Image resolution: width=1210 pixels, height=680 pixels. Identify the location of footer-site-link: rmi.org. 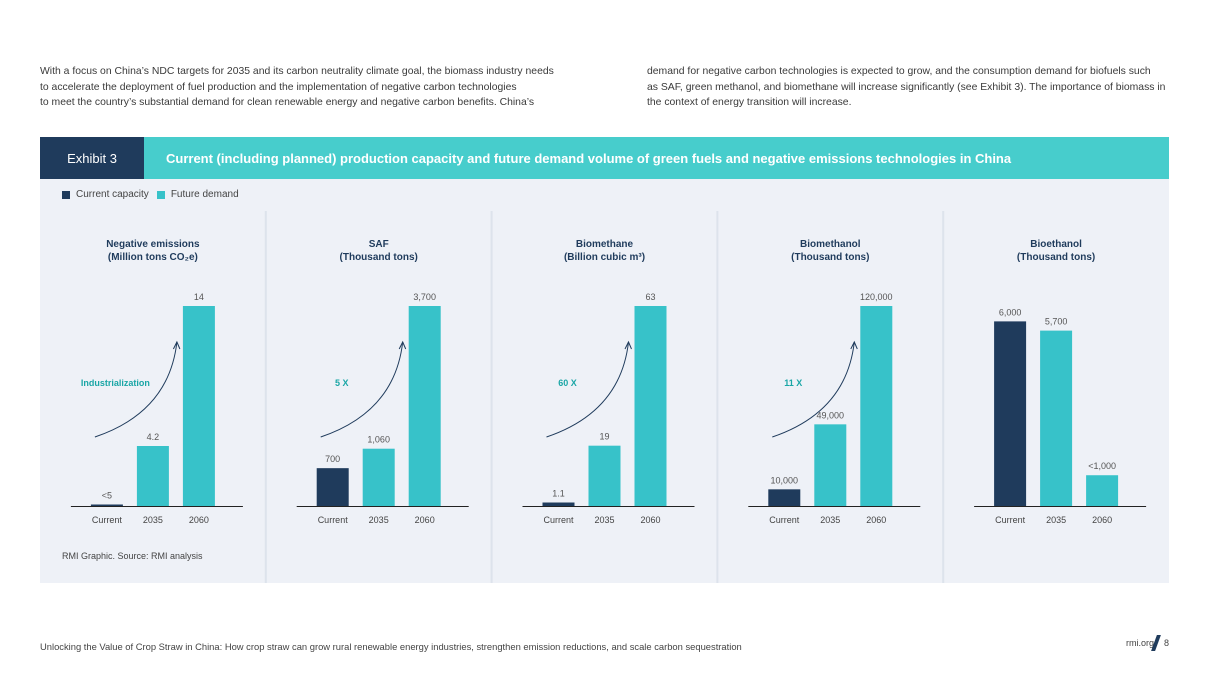
(1139, 643).